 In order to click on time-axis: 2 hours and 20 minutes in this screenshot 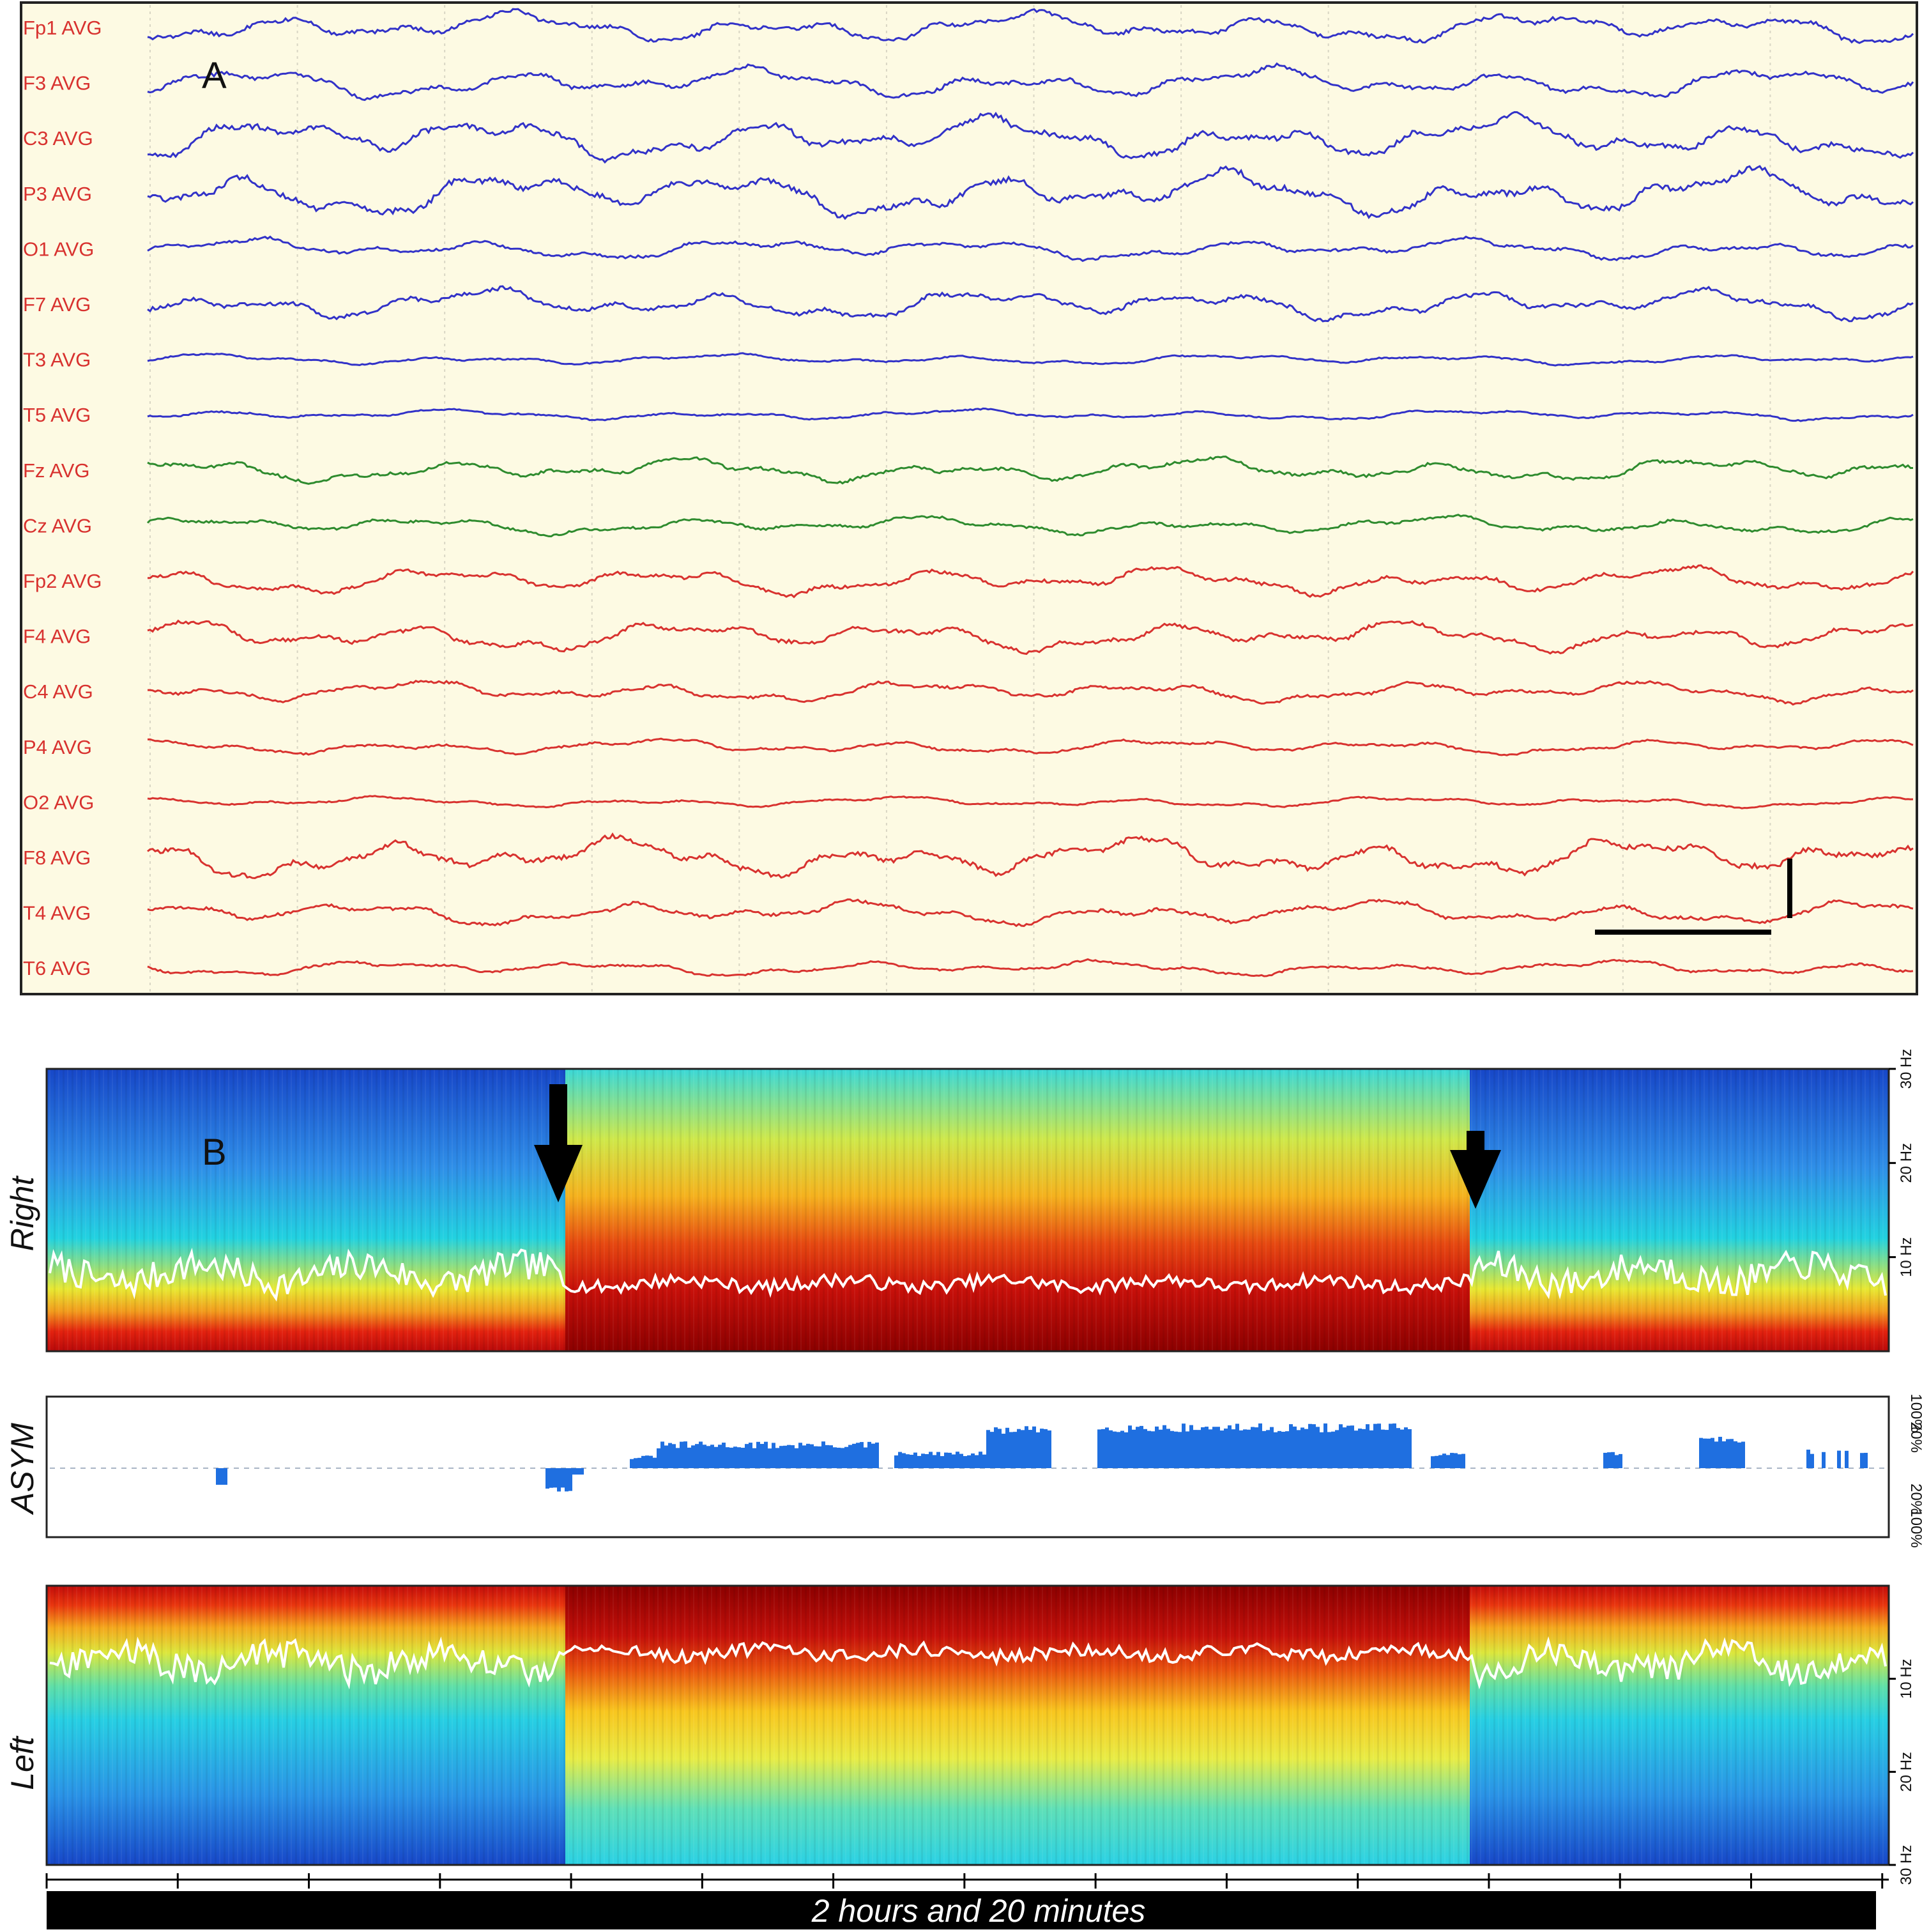, I will do `click(967, 1901)`.